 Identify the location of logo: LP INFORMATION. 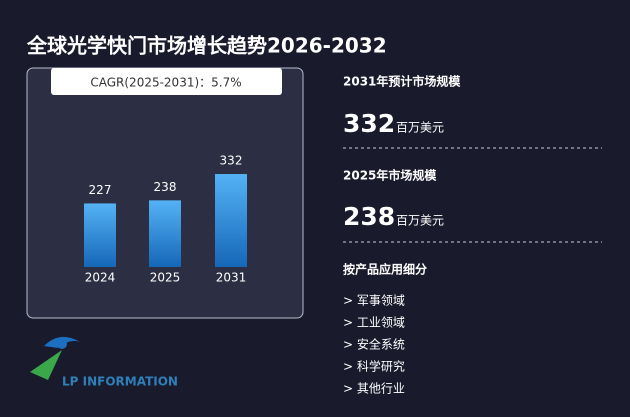
(104, 362).